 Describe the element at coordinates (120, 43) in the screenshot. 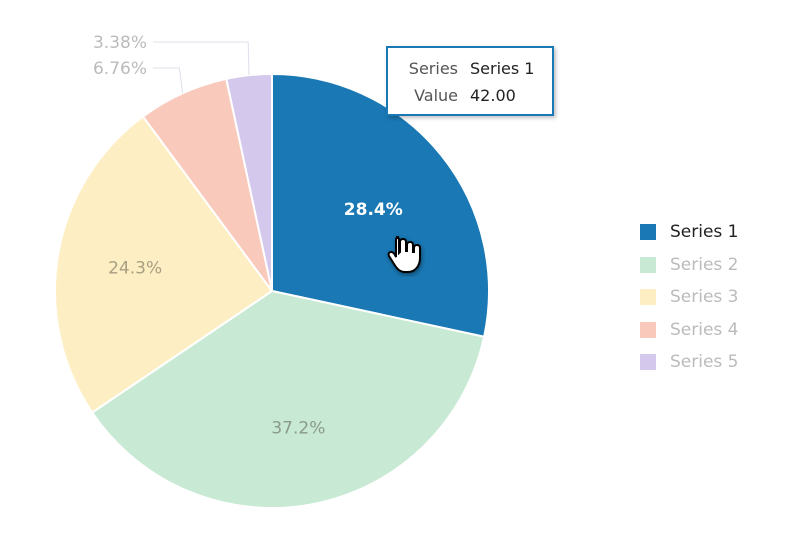

I see `slice-label-5: 3.38%` at that location.